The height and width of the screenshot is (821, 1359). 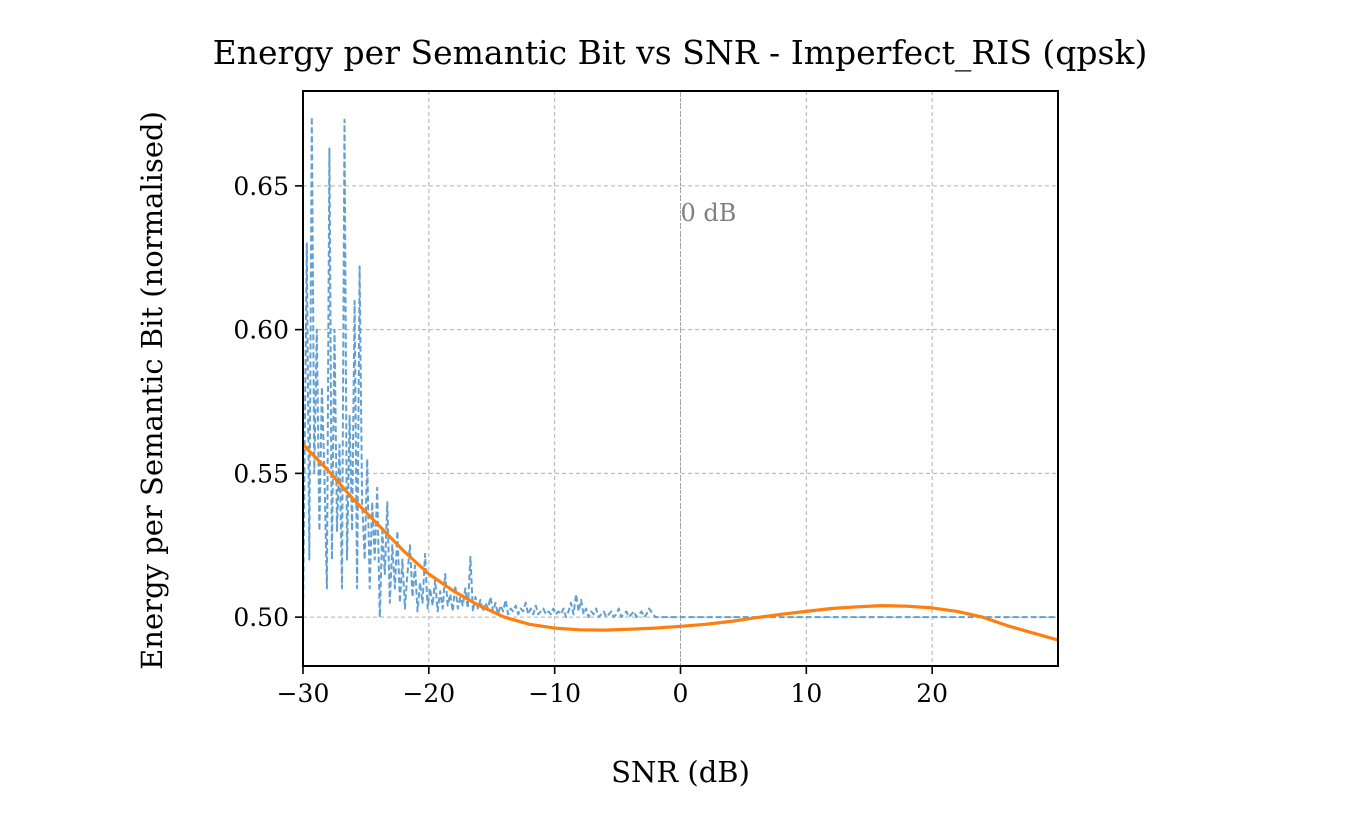 What do you see at coordinates (709, 213) in the screenshot?
I see `zero-db-annotation: 0 dB` at bounding box center [709, 213].